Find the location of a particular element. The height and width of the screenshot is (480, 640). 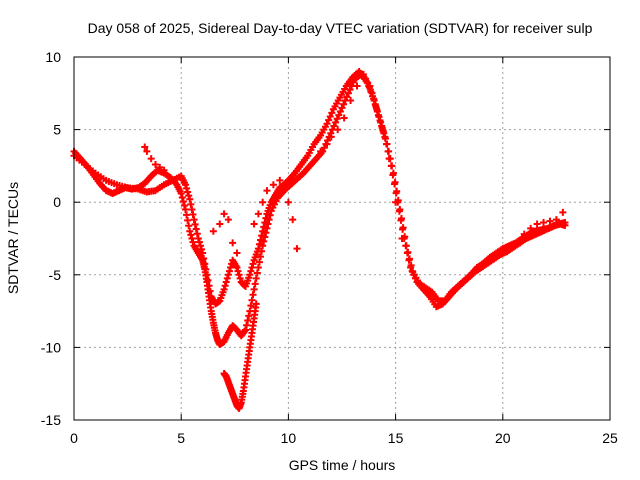

x-axis-label: GPS time / hours is located at coordinates (342, 465).